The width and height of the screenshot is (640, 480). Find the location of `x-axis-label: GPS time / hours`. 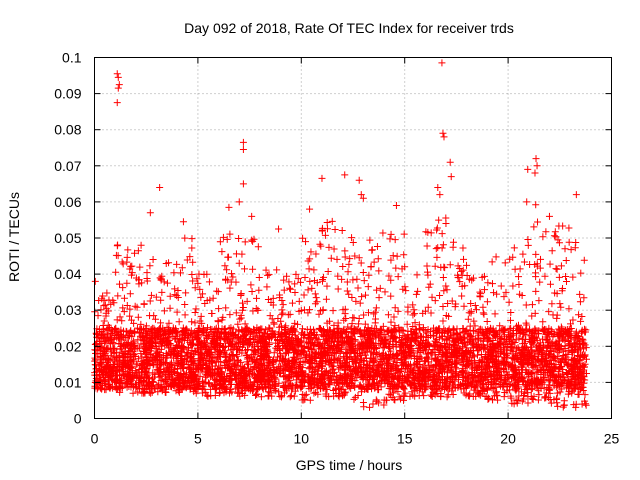

x-axis-label: GPS time / hours is located at coordinates (349, 465).